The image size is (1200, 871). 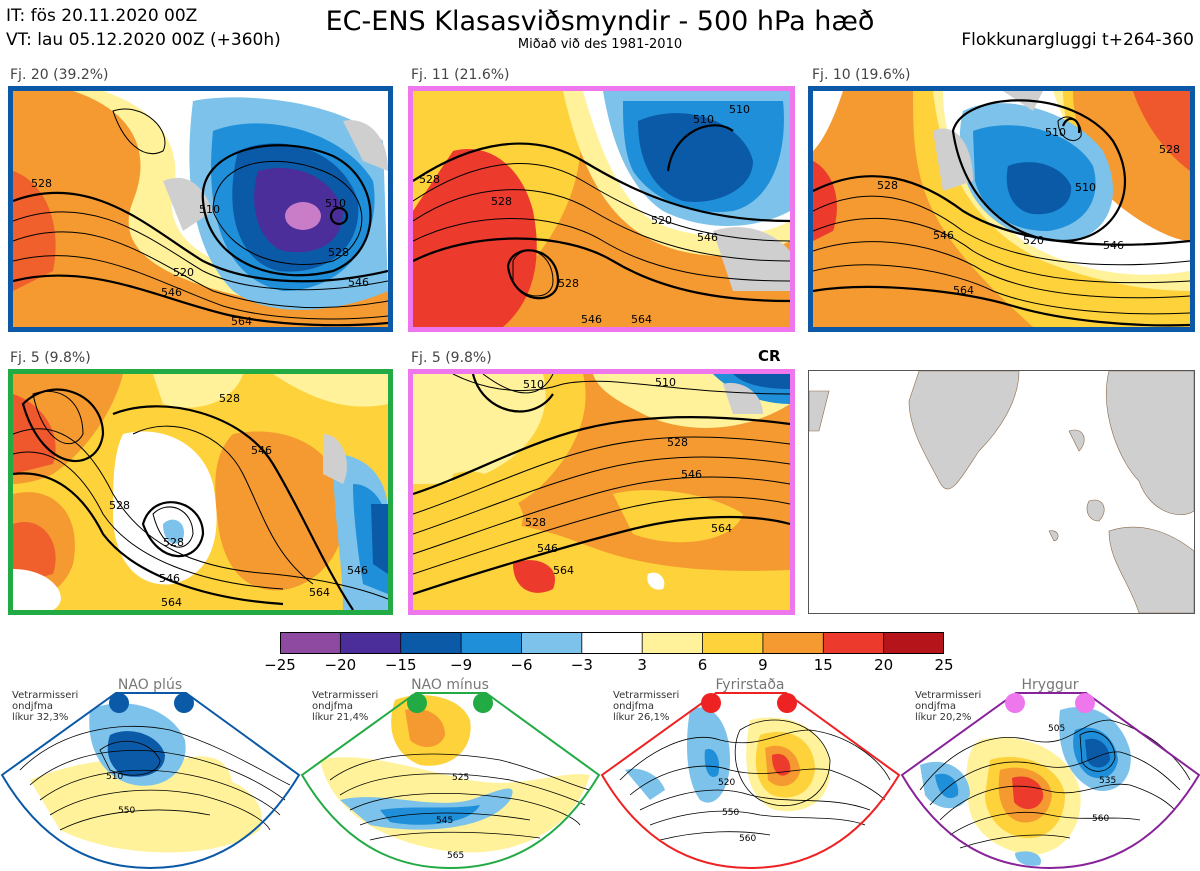 What do you see at coordinates (1050, 781) in the screenshot?
I see `regime-ridge: 505 535 560` at bounding box center [1050, 781].